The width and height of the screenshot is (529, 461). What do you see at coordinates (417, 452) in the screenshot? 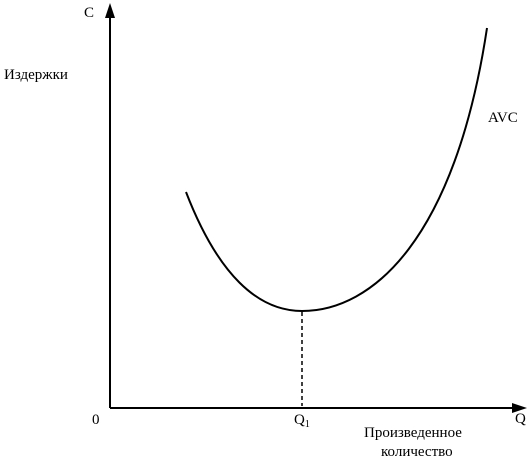
I see `x-axis-label-line: количество` at bounding box center [417, 452].